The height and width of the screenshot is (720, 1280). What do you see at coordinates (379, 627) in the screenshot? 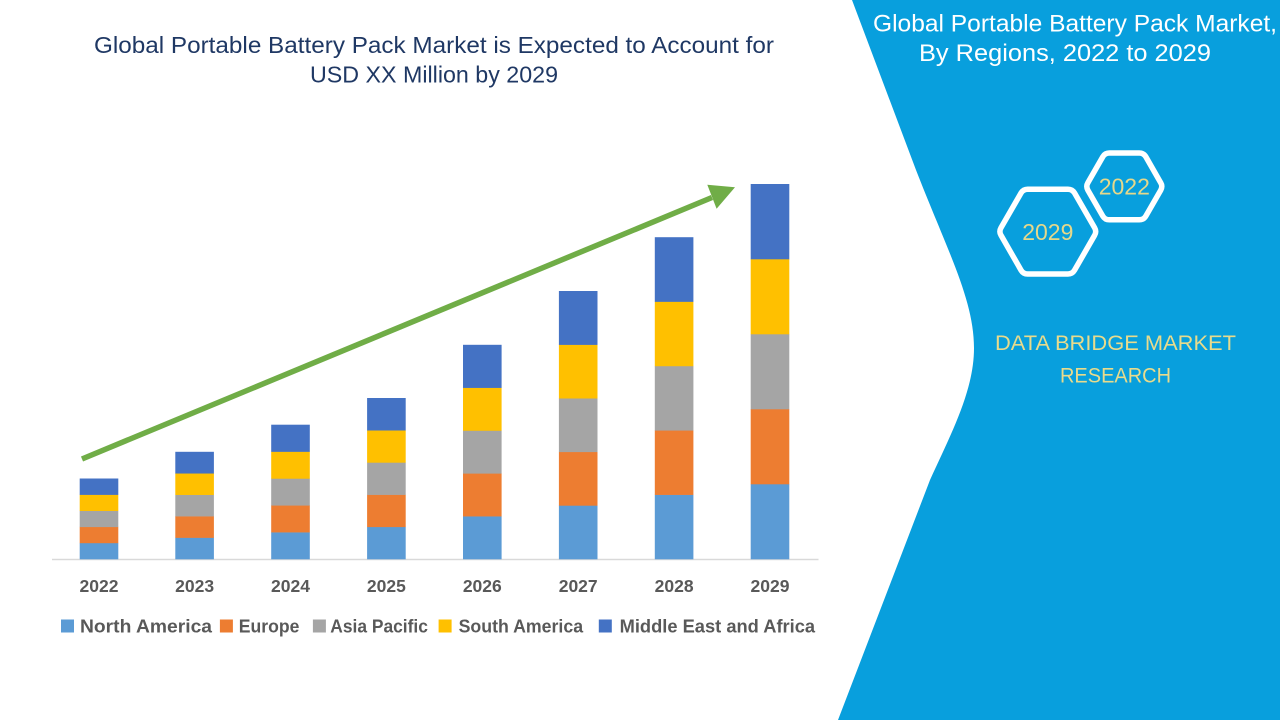
I see `svg-text: Asia Pacific` at bounding box center [379, 627].